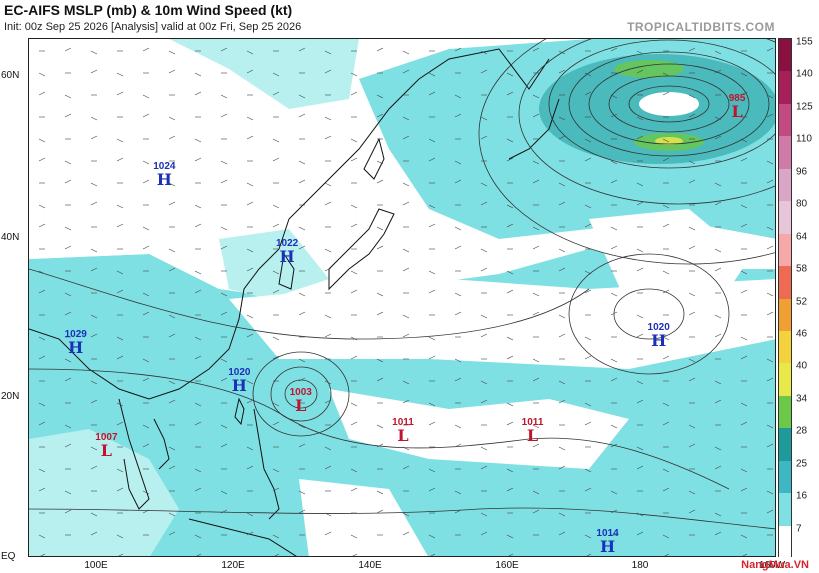  I want to click on colorbar-tick-label: 64, so click(802, 237).